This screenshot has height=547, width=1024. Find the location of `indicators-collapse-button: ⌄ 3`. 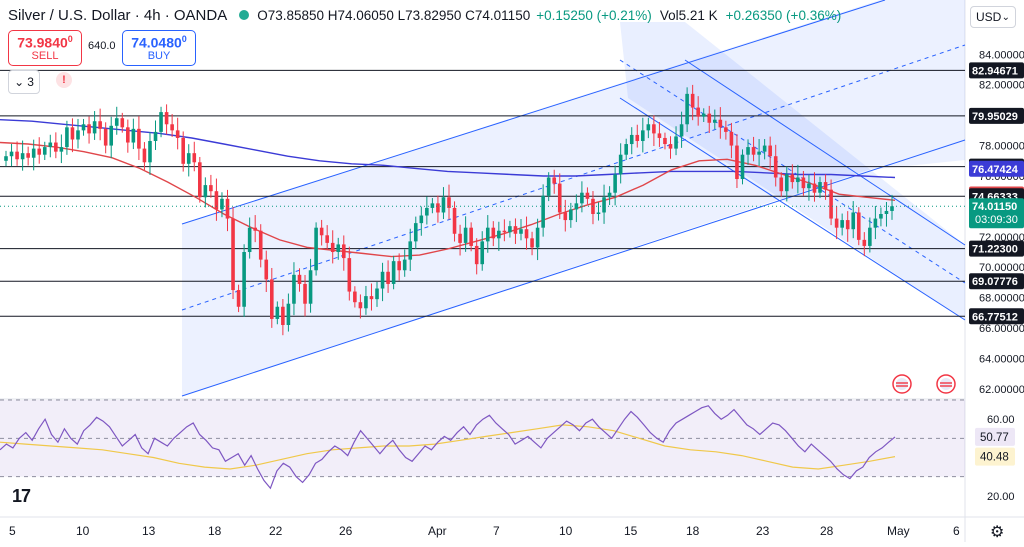

indicators-collapse-button: ⌄ 3 is located at coordinates (24, 82).